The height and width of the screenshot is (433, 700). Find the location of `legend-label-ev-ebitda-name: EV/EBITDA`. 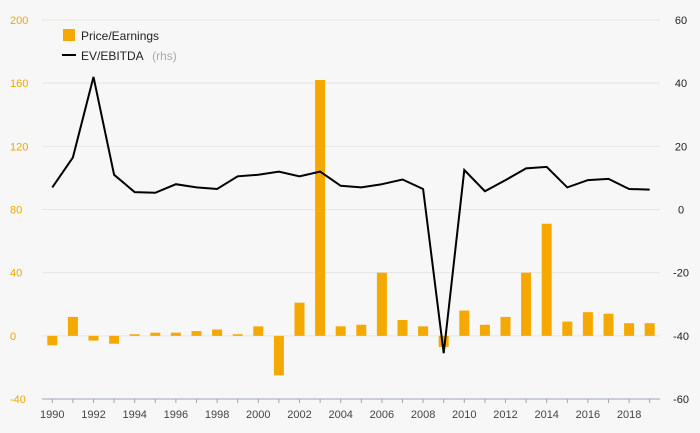

legend-label-ev-ebitda-name: EV/EBITDA is located at coordinates (112, 56).